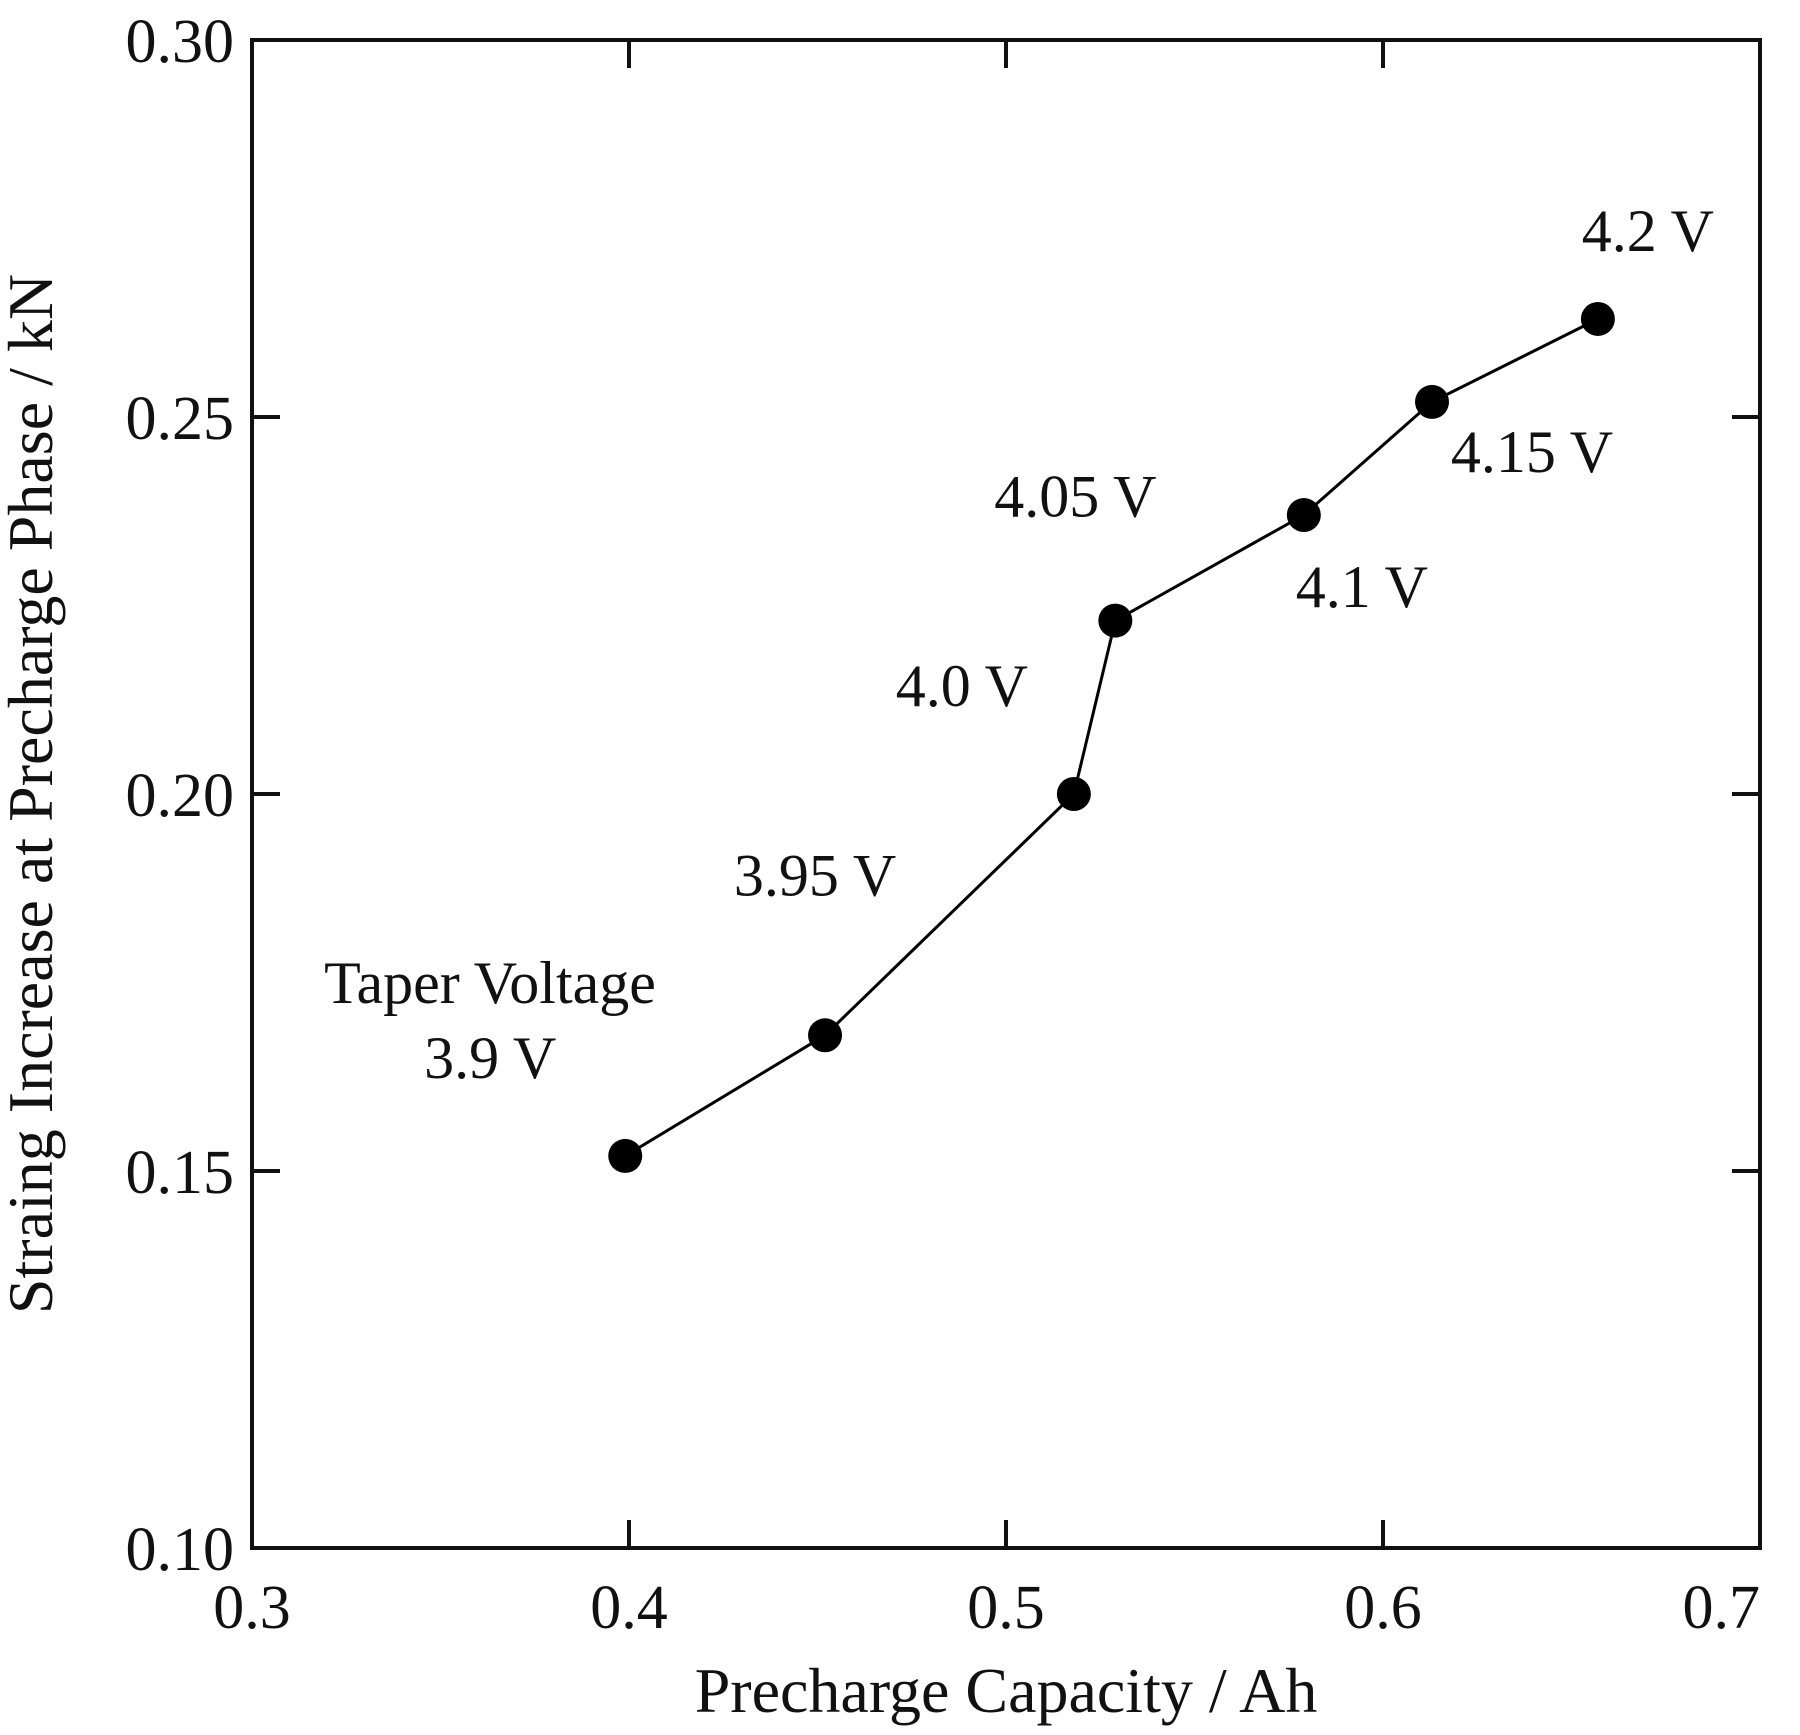 This screenshot has height=1735, width=1800. I want to click on y-tick-label: 0.30, so click(180, 42).